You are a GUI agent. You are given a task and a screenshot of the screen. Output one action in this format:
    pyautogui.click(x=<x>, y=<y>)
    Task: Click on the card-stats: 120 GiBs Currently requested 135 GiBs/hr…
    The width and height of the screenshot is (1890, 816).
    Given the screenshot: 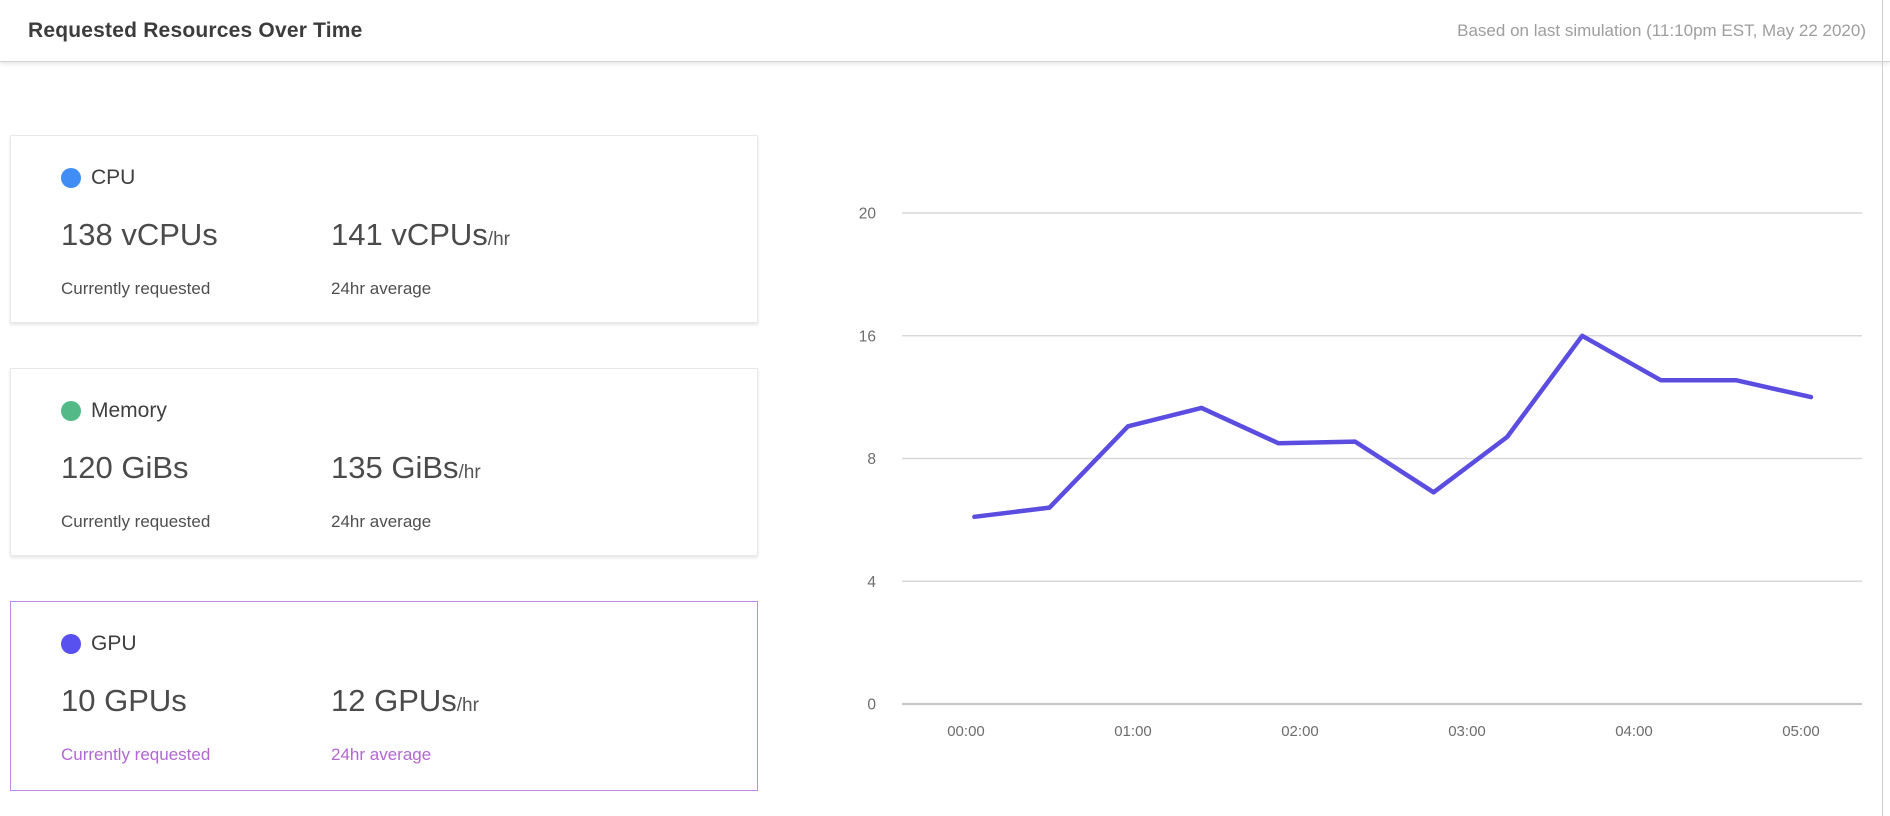 What is the action you would take?
    pyautogui.click(x=388, y=490)
    